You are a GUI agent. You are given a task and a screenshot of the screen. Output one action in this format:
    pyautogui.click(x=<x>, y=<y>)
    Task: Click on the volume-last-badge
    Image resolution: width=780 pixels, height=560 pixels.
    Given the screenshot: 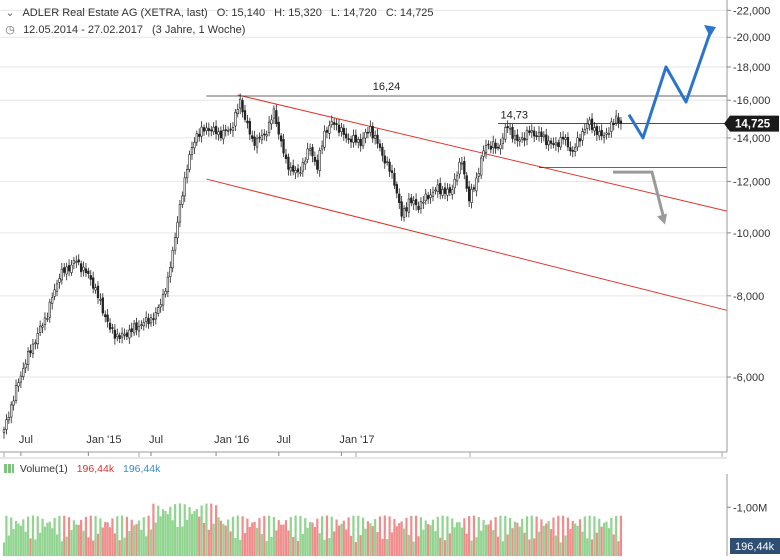 What is the action you would take?
    pyautogui.click(x=755, y=546)
    